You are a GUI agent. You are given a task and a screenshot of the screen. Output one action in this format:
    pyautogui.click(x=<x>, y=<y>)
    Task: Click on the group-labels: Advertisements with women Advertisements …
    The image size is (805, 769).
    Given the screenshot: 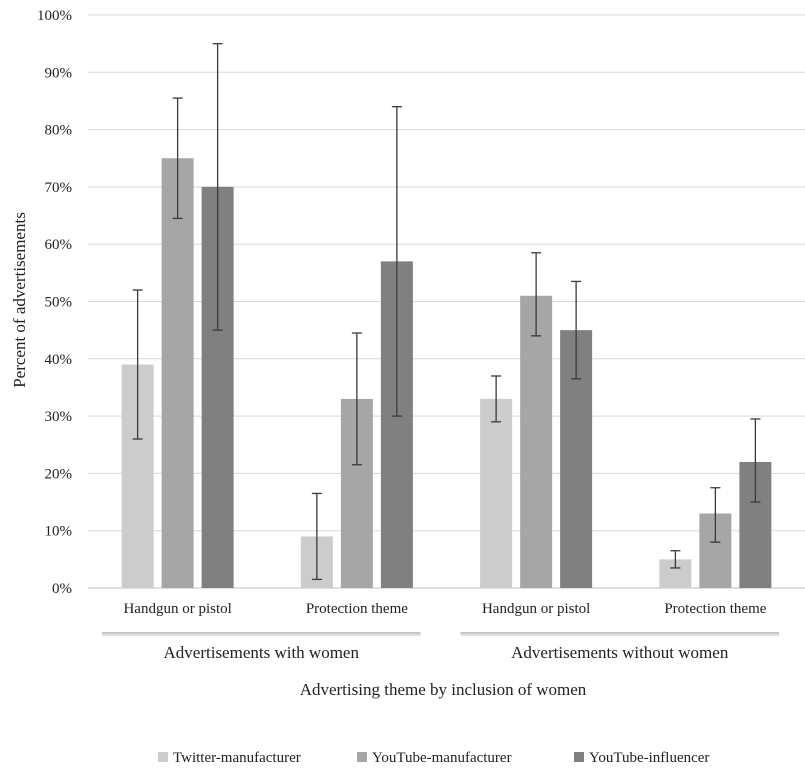 What is the action you would take?
    pyautogui.click(x=440, y=647)
    